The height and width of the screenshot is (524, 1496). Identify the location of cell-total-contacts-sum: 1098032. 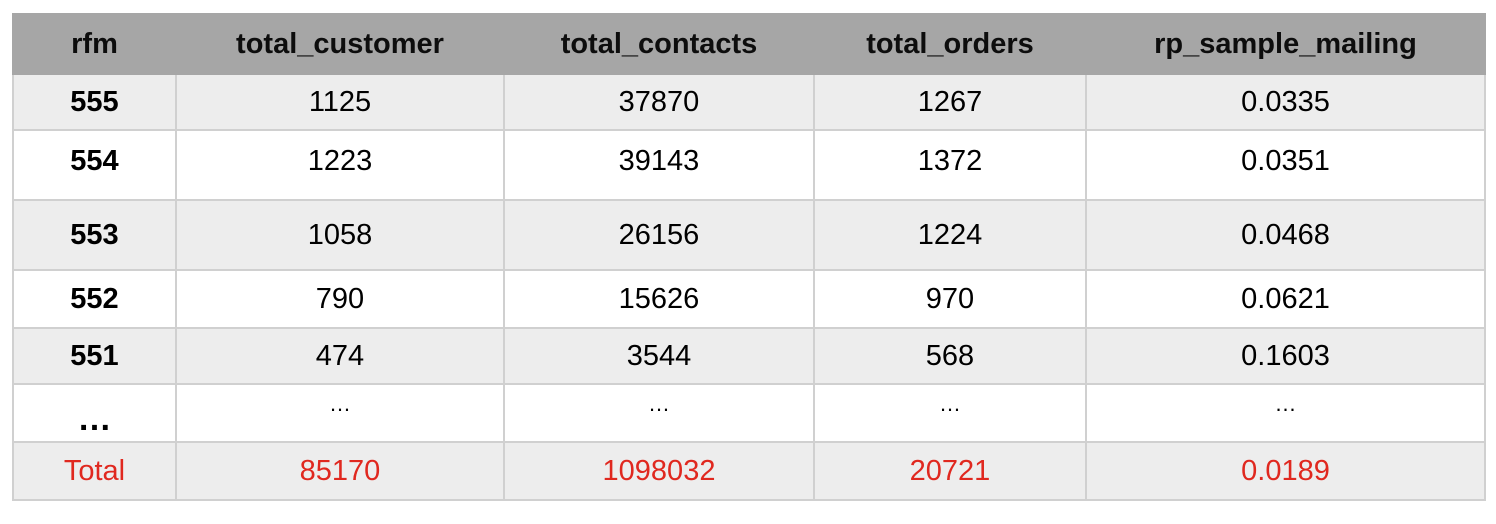
(659, 471).